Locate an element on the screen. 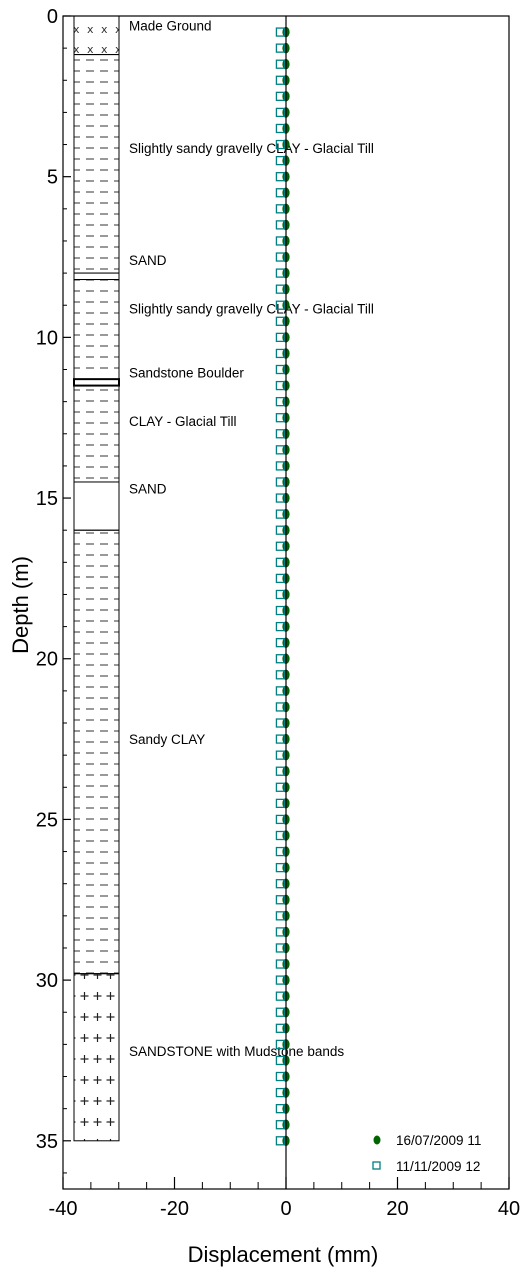 The width and height of the screenshot is (520, 1273). x-tick-label-0: -40 is located at coordinates (63, 1209).